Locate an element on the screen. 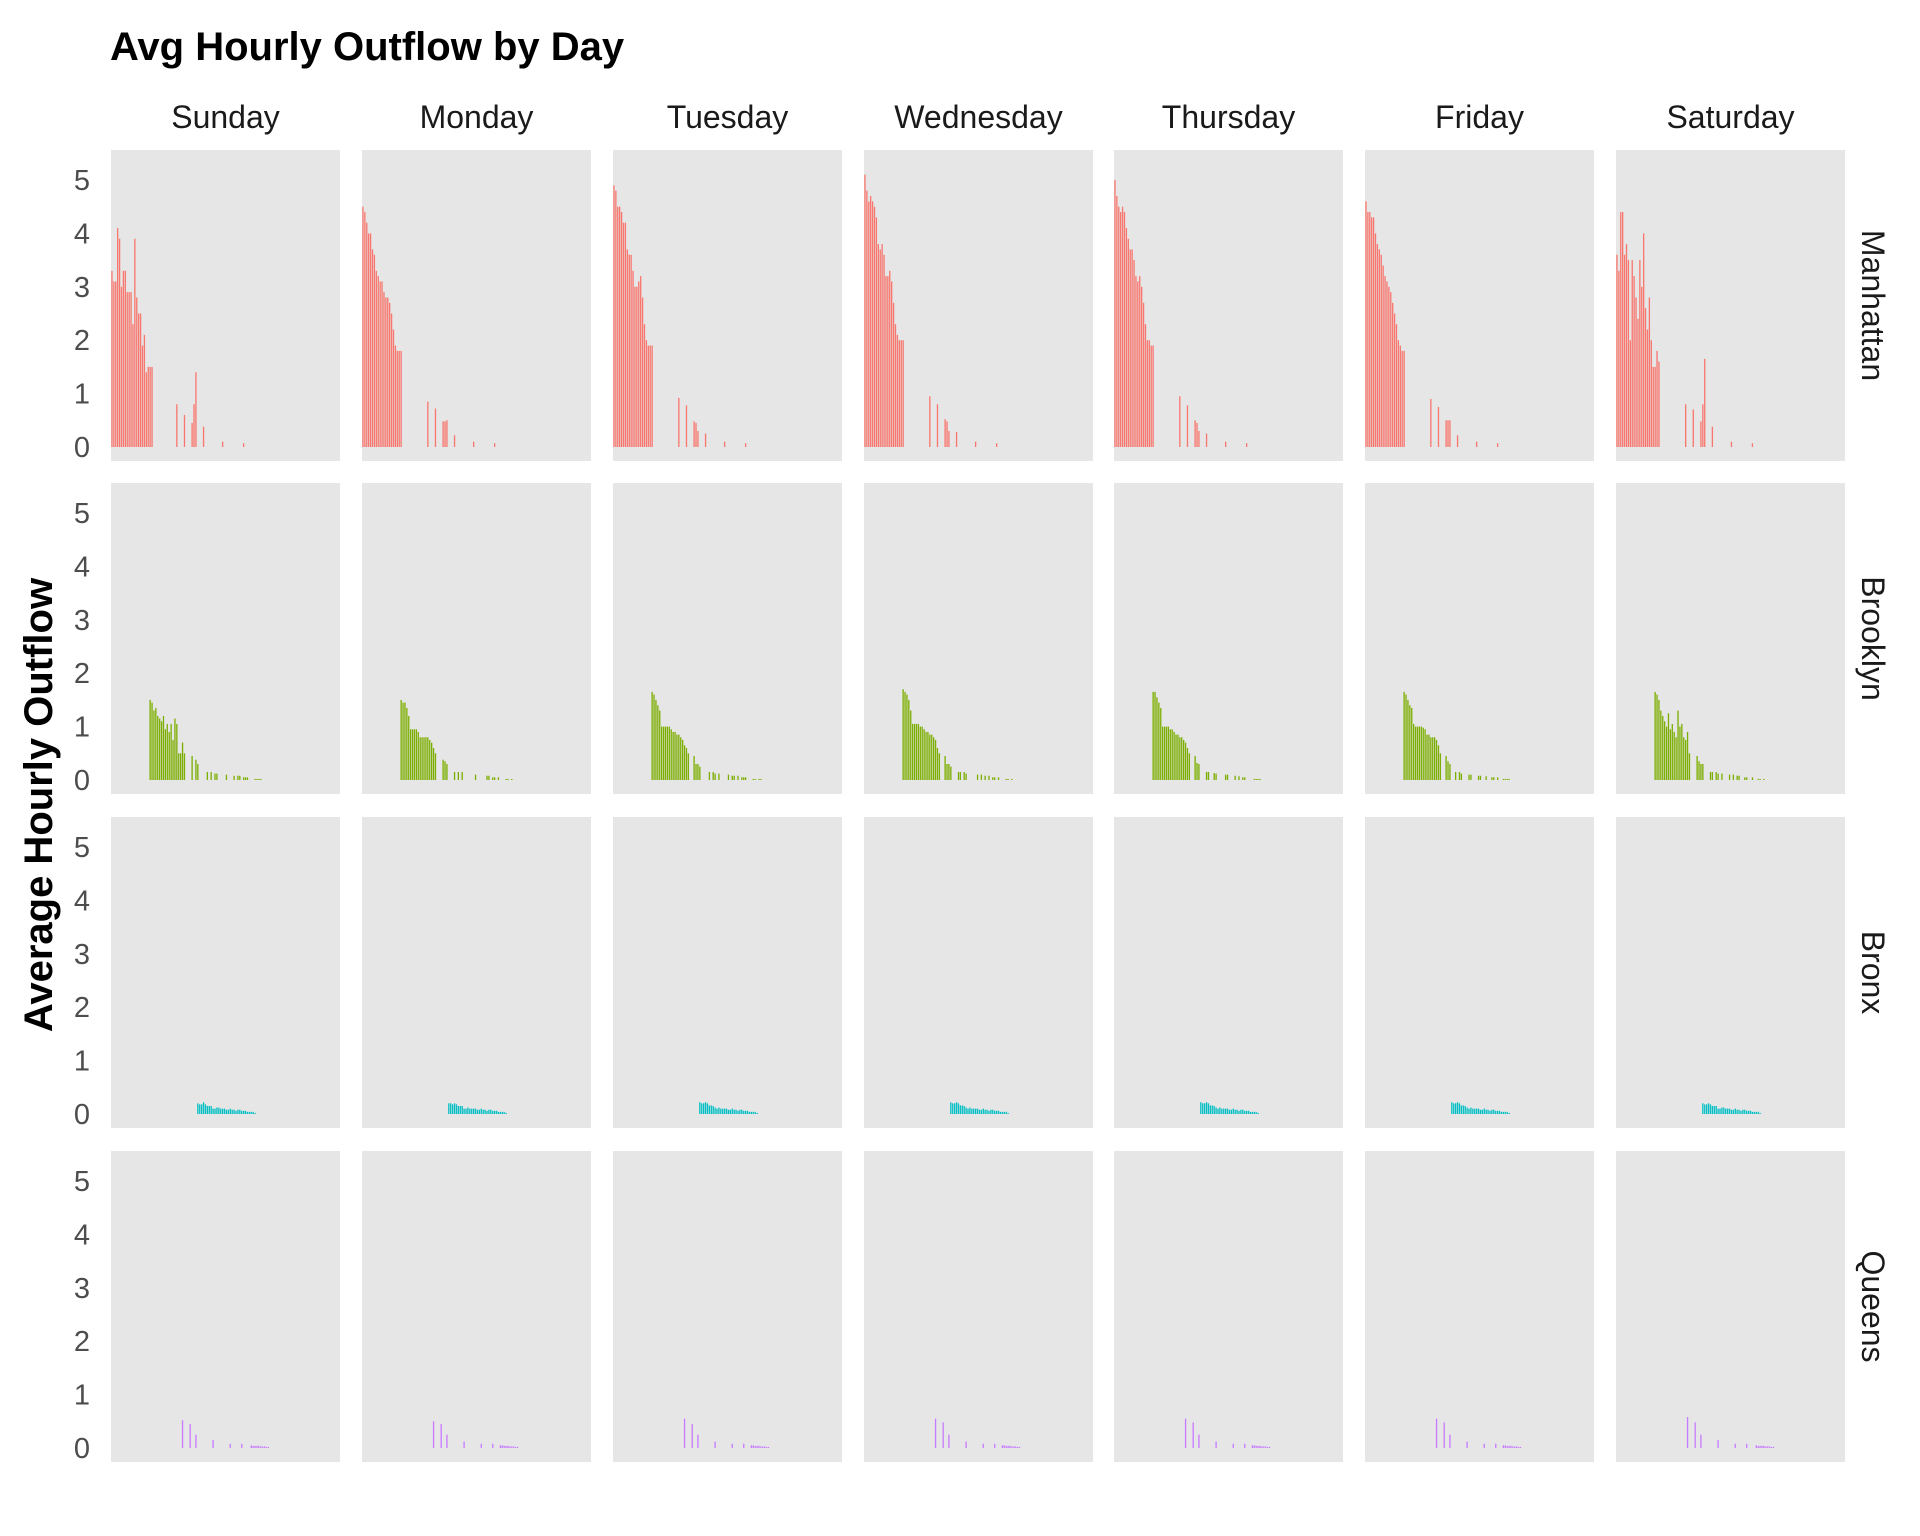  column-strip-label: Friday is located at coordinates (1479, 117).